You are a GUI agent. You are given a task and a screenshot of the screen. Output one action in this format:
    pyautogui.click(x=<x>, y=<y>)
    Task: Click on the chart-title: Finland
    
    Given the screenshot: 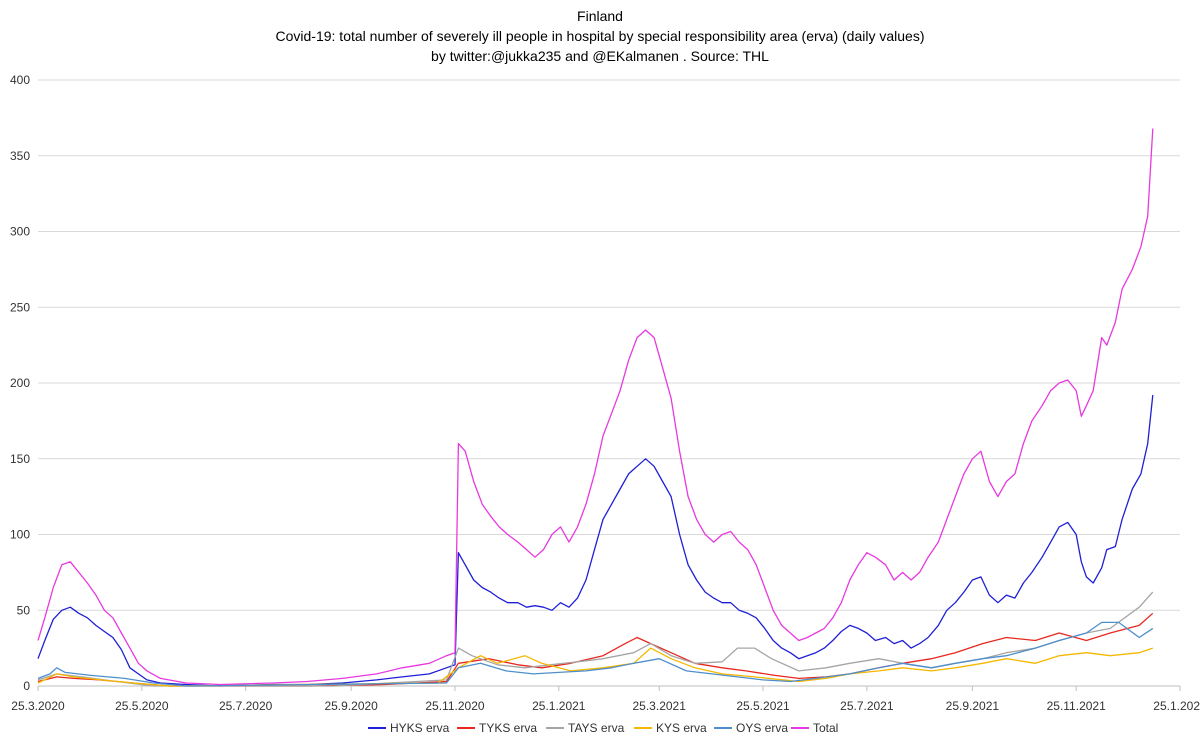 What is the action you would take?
    pyautogui.click(x=600, y=16)
    